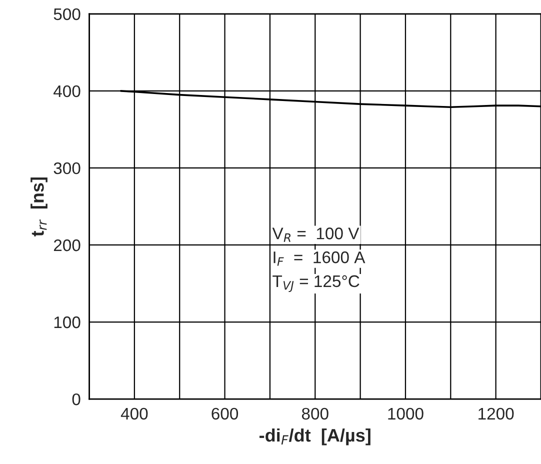 This screenshot has width=541, height=464. What do you see at coordinates (225, 414) in the screenshot?
I see `x-tick-label: 600` at bounding box center [225, 414].